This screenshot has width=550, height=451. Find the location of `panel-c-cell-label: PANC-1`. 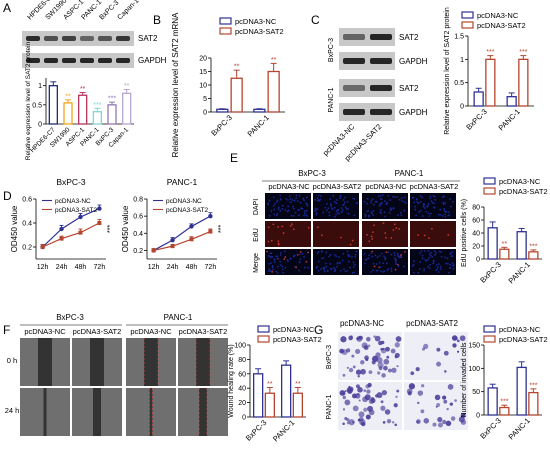

panel-c-cell-label: PANC-1 is located at coordinates (331, 99).